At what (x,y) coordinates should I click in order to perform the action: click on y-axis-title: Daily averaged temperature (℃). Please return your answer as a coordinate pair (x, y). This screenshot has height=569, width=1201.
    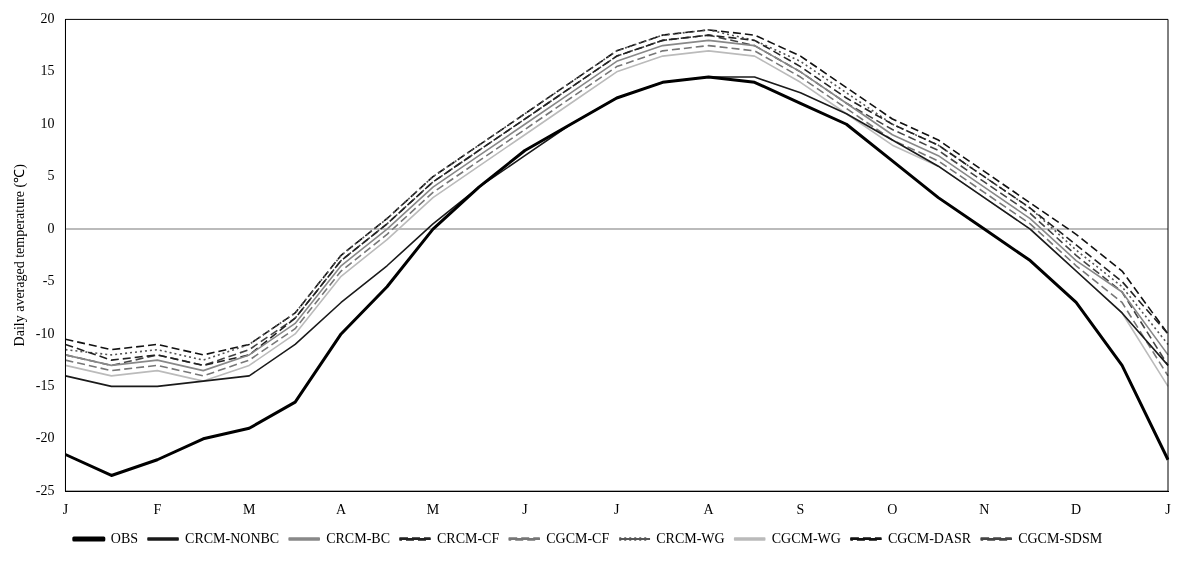
    Looking at the image, I should click on (20, 255).